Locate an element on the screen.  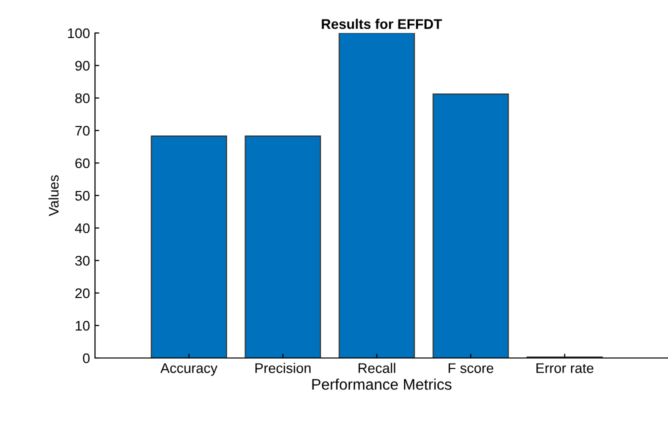
y-tick-label: 80 is located at coordinates (82, 98).